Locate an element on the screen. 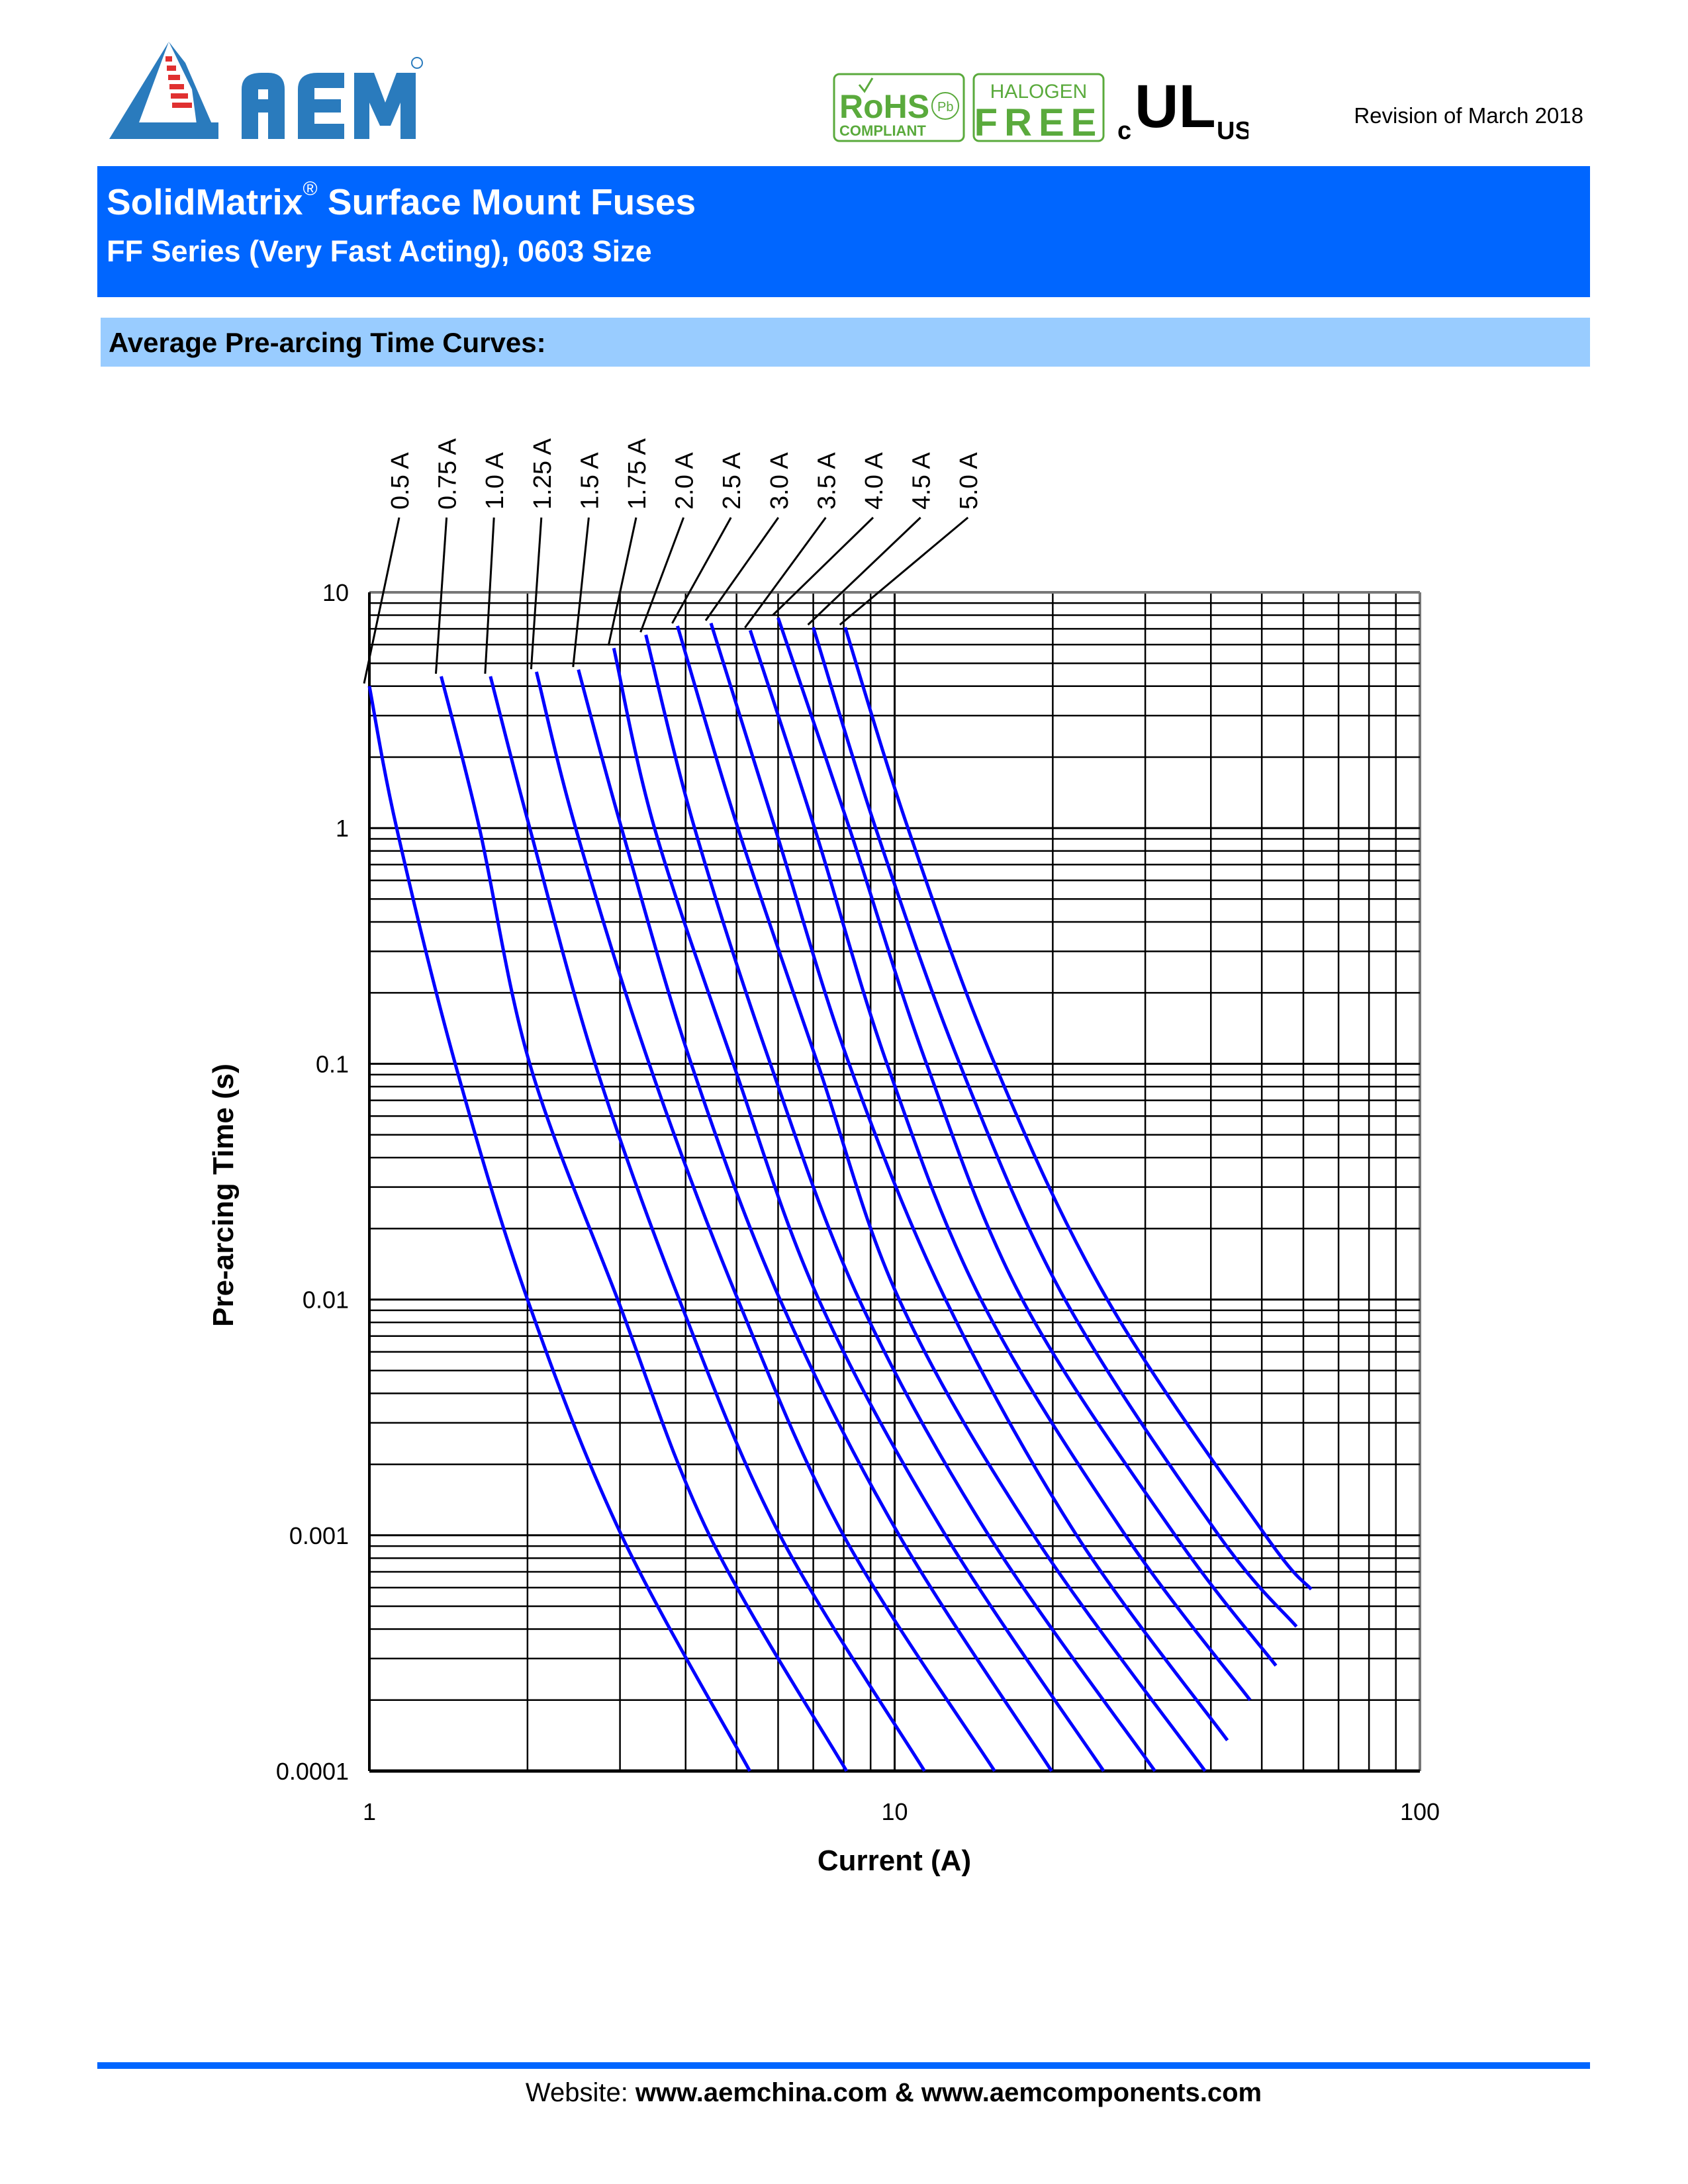 This screenshot has height=2184, width=1688. y-axis-title: Pre-arcing Time (s) is located at coordinates (223, 1195).